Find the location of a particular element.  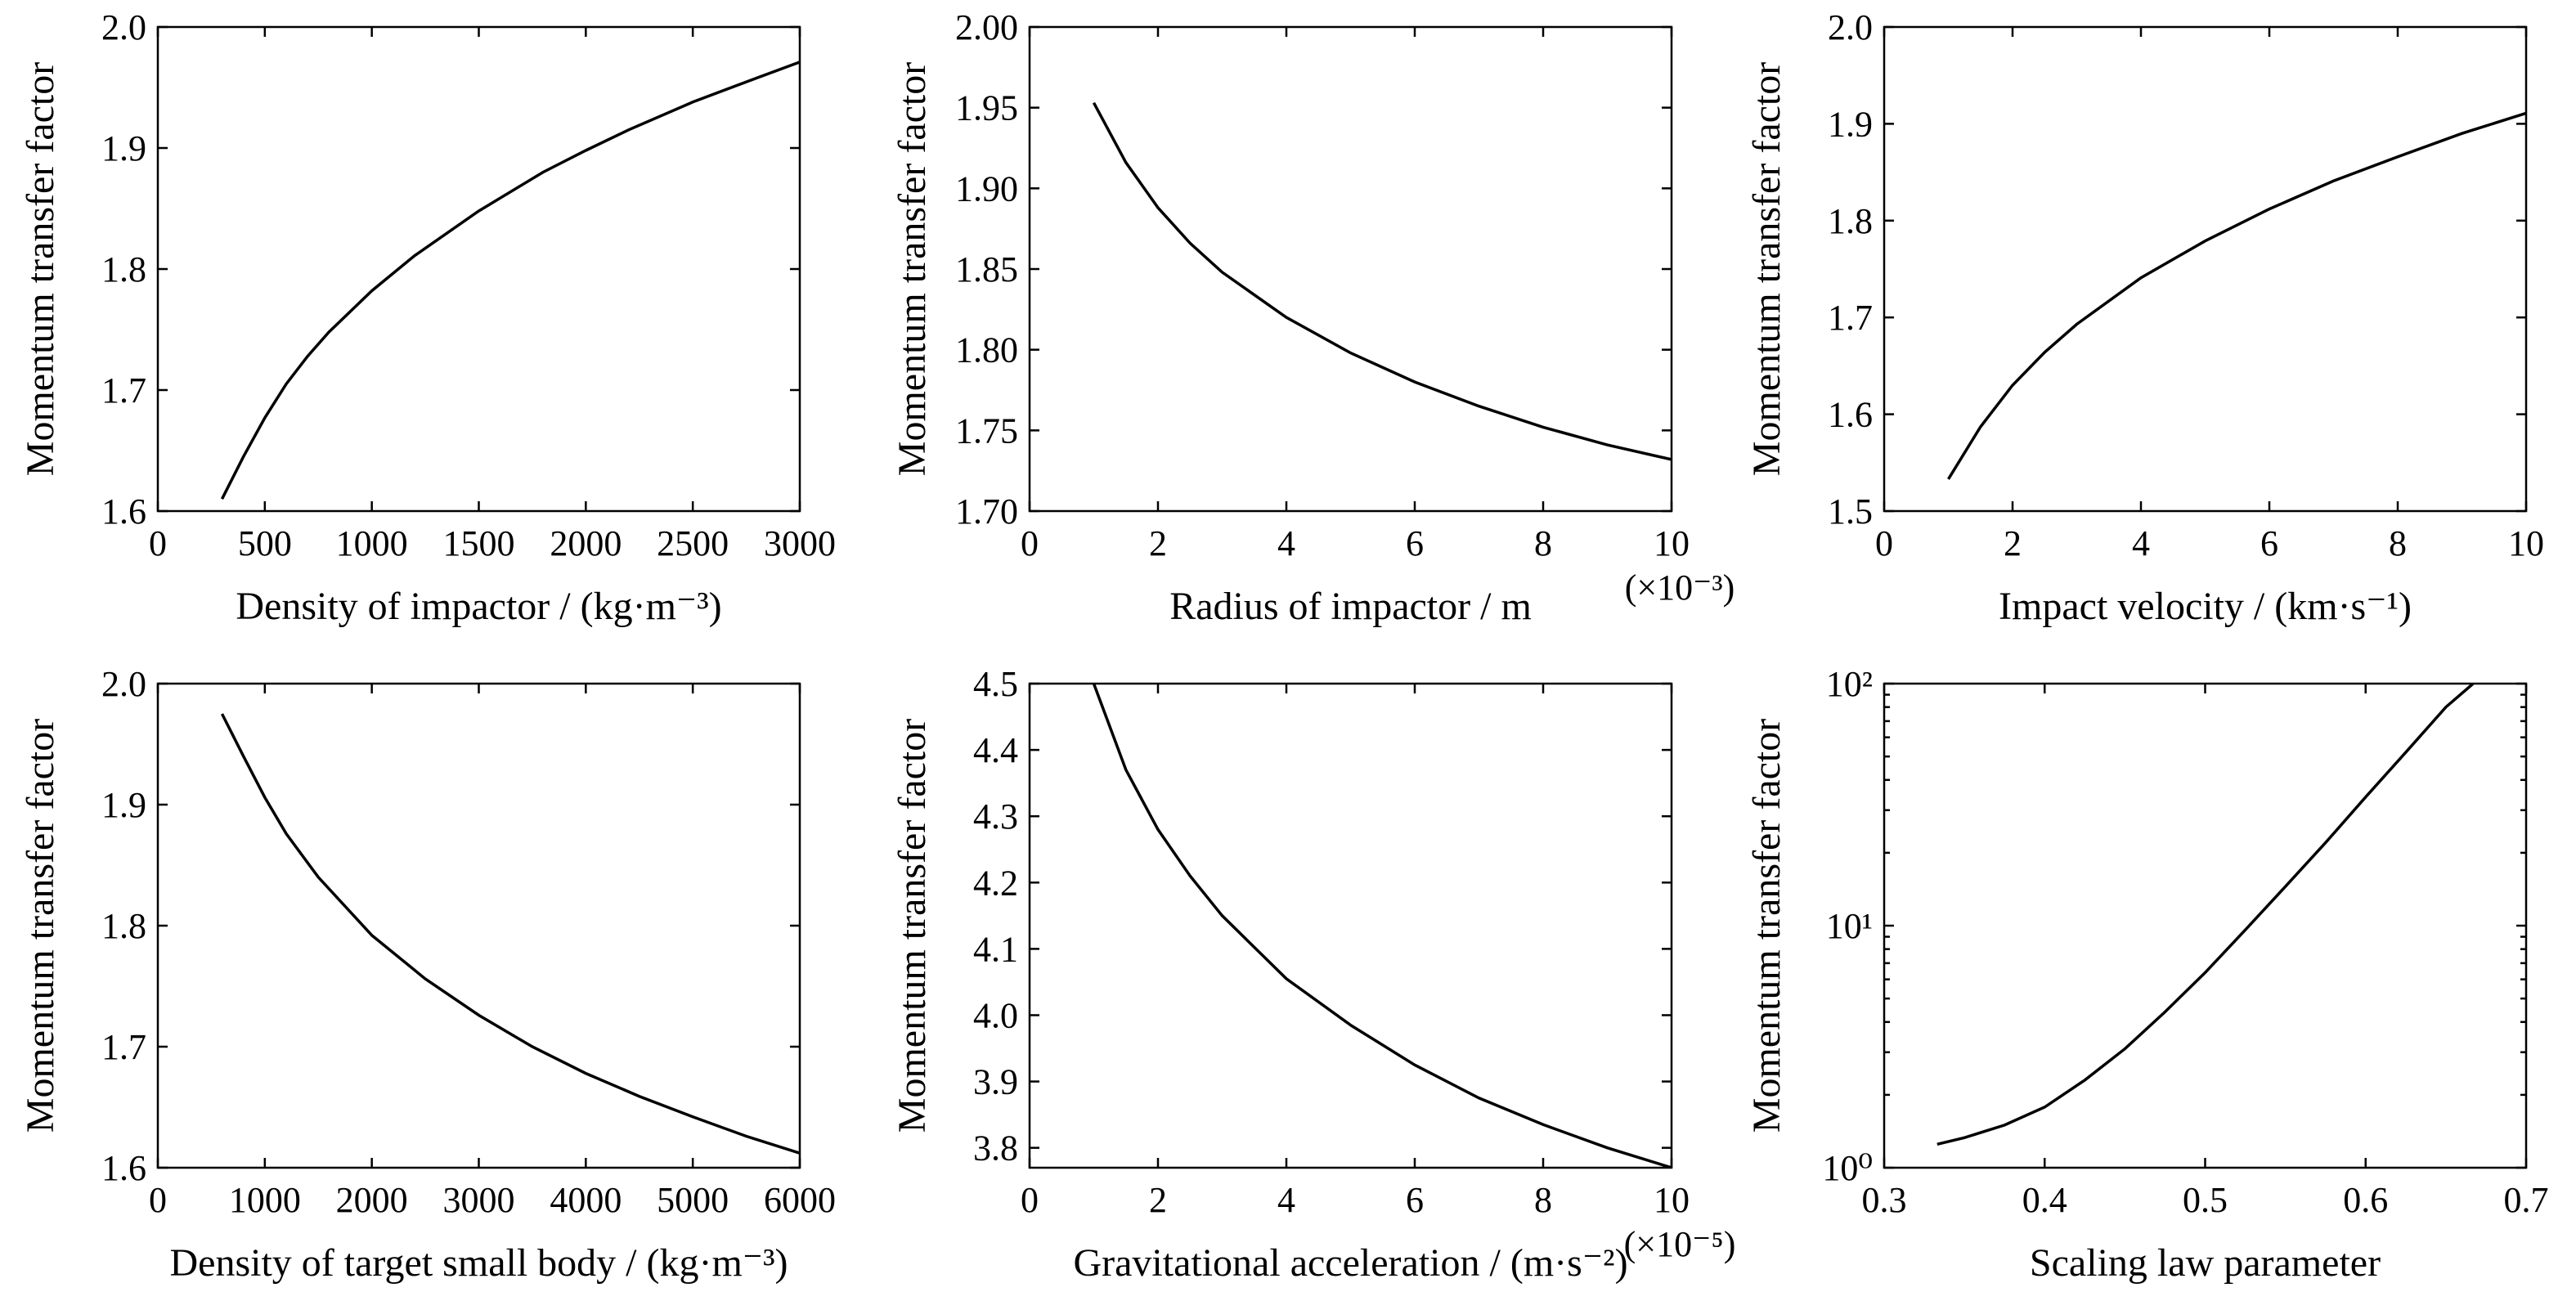

x-tick-label: 0.5 is located at coordinates (2205, 1200).